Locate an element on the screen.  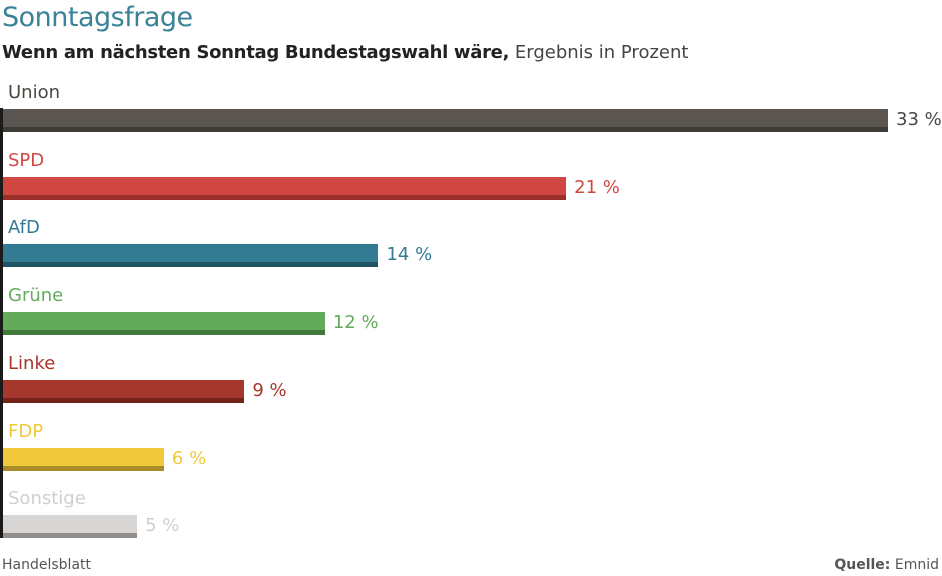
value-label: 14 % is located at coordinates (409, 255).